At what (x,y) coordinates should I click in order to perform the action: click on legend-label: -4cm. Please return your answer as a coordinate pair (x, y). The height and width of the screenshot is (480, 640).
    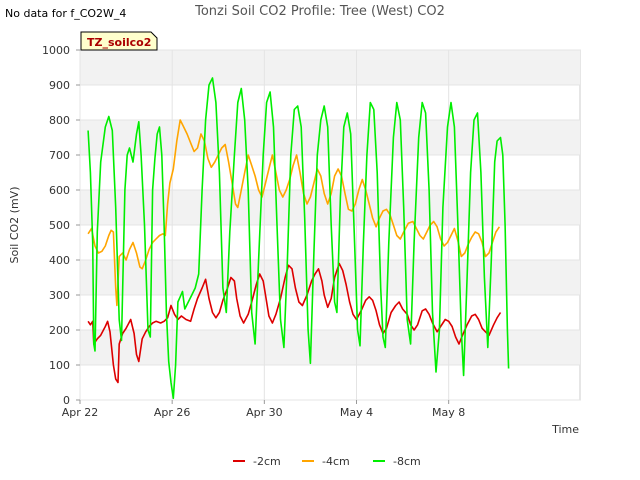
    Looking at the image, I should click on (336, 461).